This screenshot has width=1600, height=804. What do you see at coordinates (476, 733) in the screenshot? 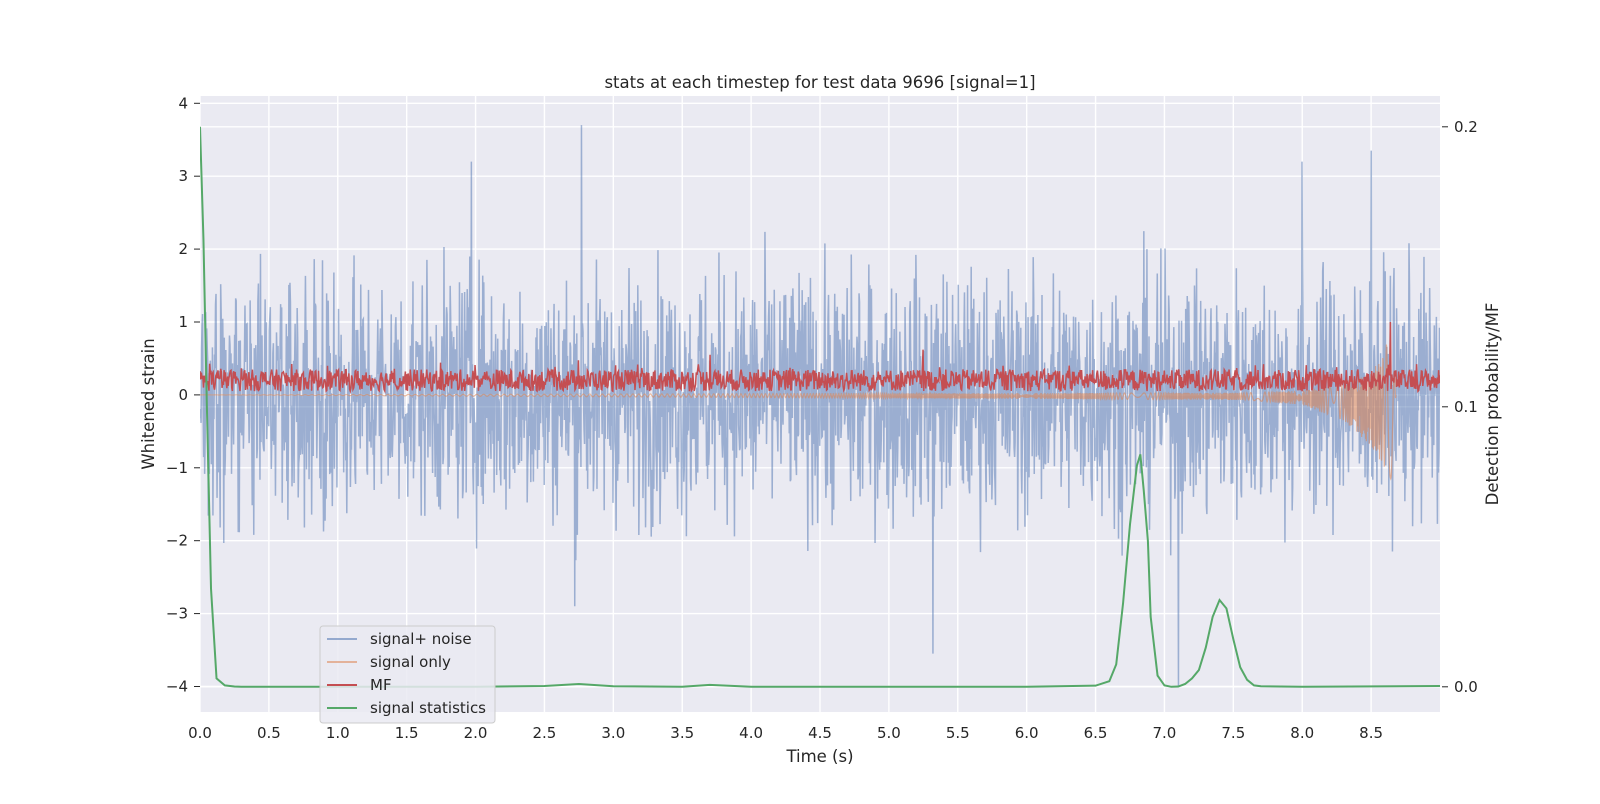
I see `x-tick-label: 2.0` at bounding box center [476, 733].